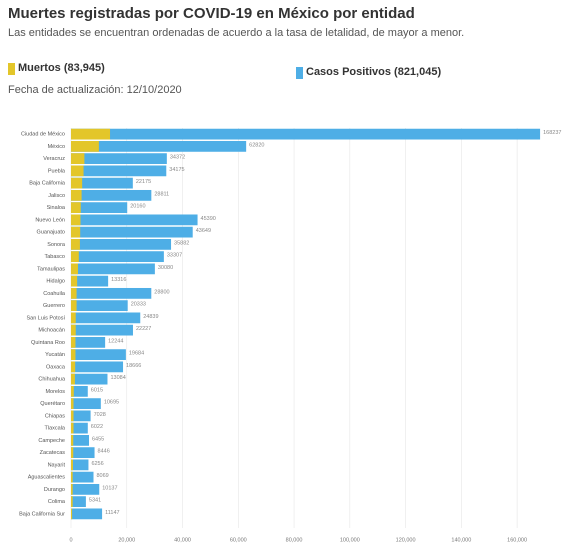 This screenshot has height=554, width=564. What do you see at coordinates (61, 68) in the screenshot?
I see `legend-label: Muertos (83,945)` at bounding box center [61, 68].